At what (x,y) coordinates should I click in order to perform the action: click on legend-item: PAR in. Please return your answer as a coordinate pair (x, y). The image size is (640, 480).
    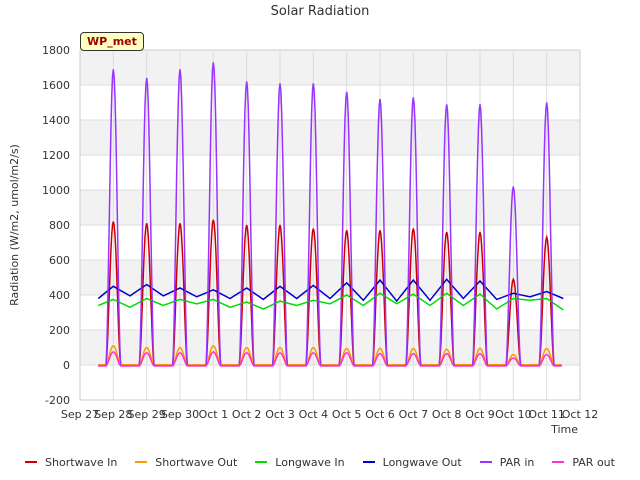
    Looking at the image, I should click on (507, 462).